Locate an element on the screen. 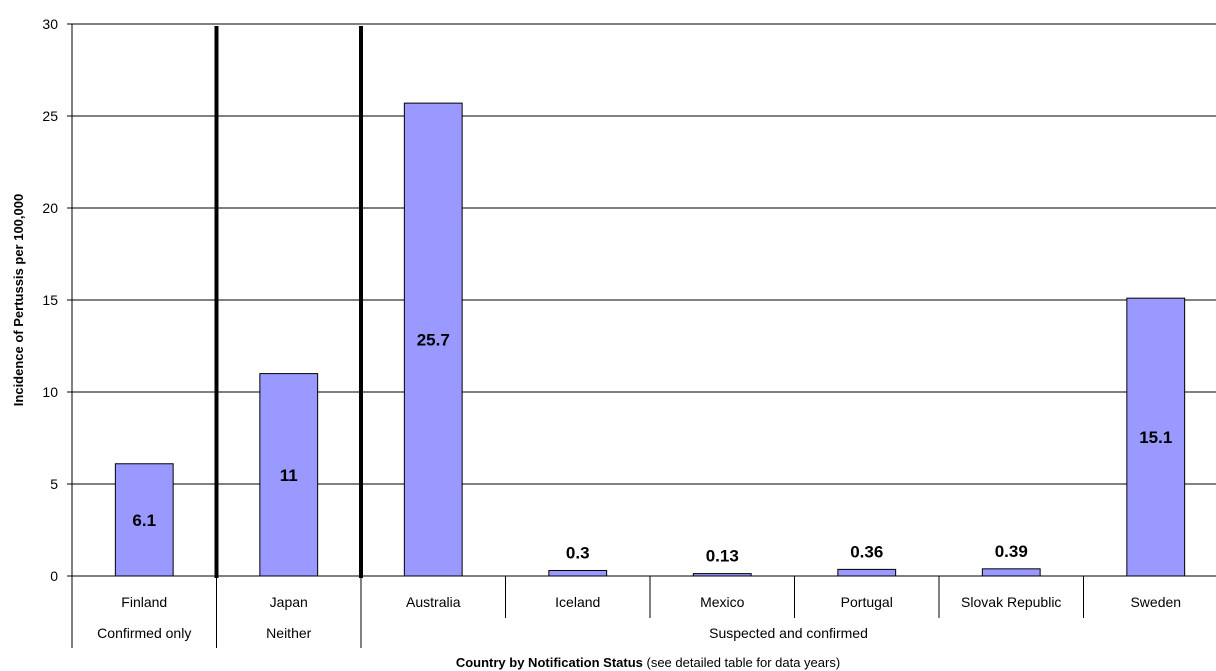 The image size is (1216, 671). data-label: 11 is located at coordinates (289, 475).